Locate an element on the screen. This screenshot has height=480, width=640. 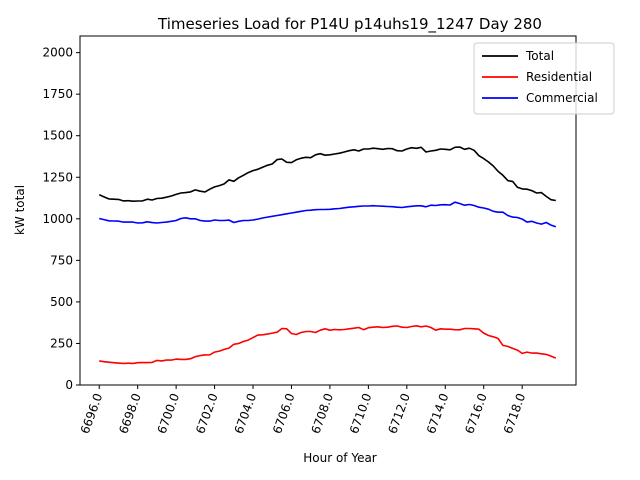
legend-label-residential: Residential is located at coordinates (559, 77).